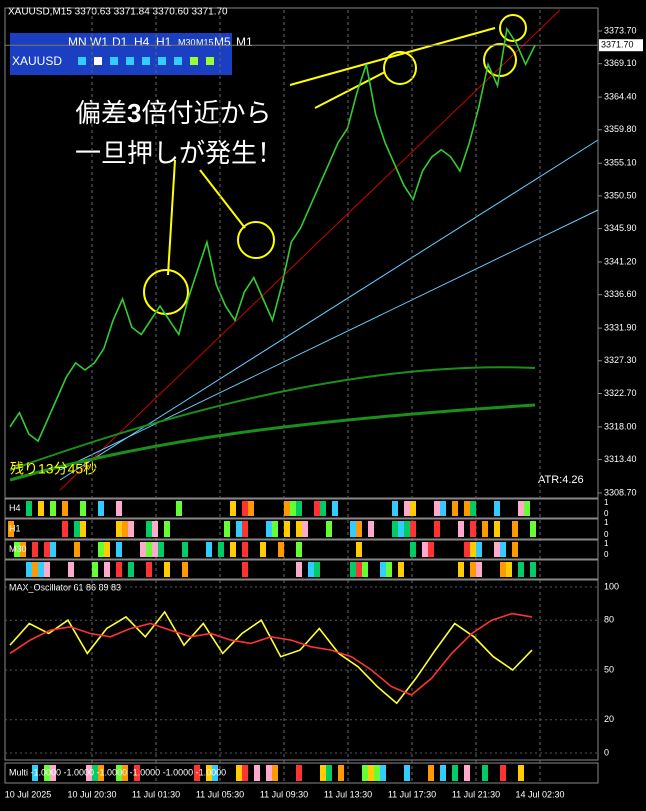  What do you see at coordinates (120, 42) in the screenshot?
I see `timeframe-button: D1` at bounding box center [120, 42].